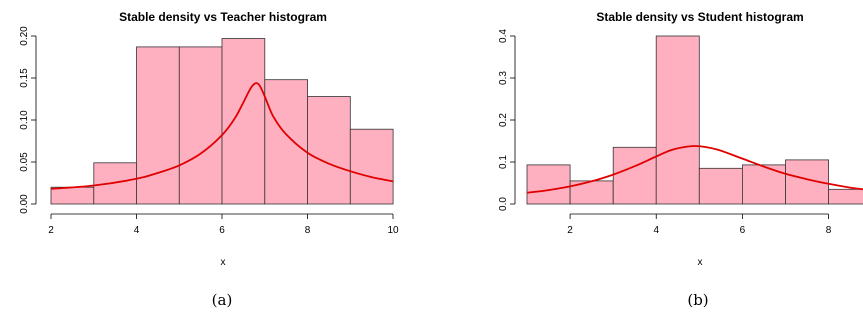 The width and height of the screenshot is (863, 322). I want to click on x-axis: 2 4 6 8, so click(699, 224).